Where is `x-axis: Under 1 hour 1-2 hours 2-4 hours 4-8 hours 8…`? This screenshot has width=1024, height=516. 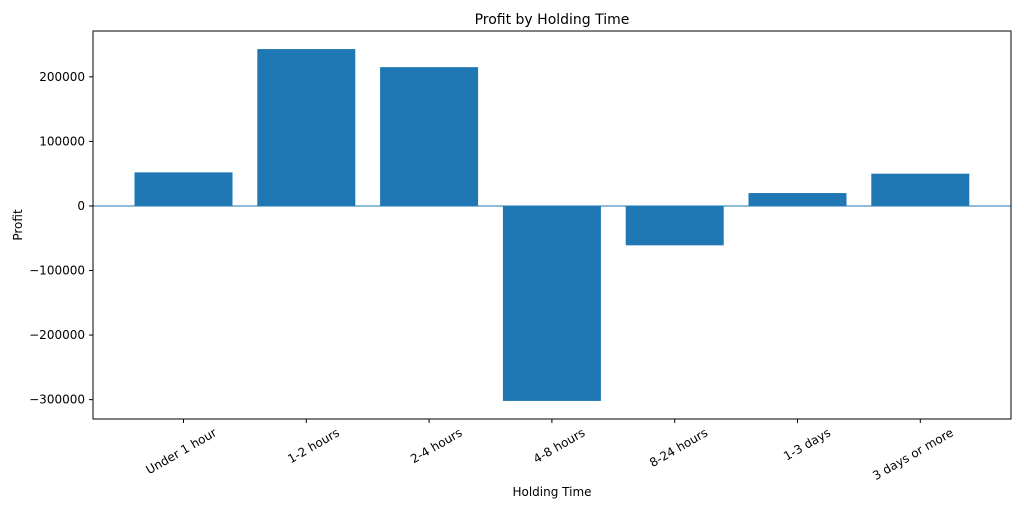 x-axis: Under 1 hour 1-2 hours 2-4 hours 4-8 hours 8… is located at coordinates (550, 451).